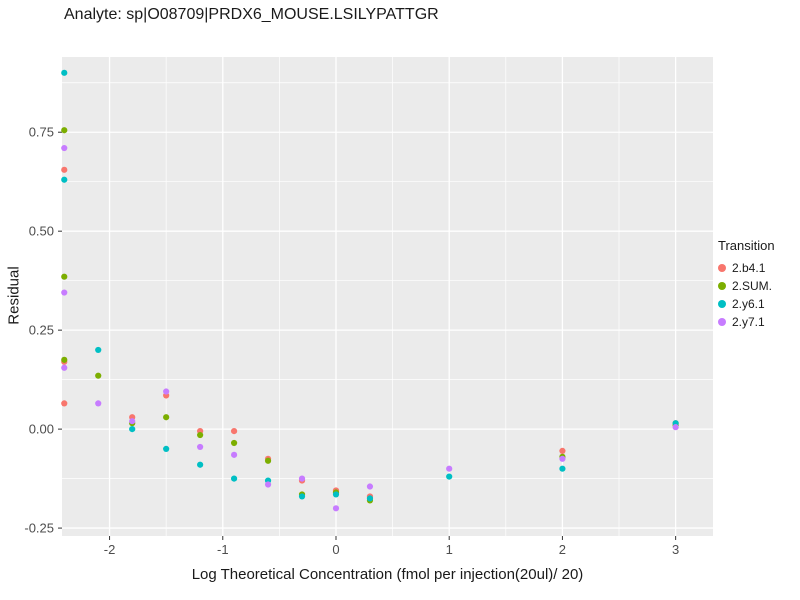 The width and height of the screenshot is (800, 600). Describe the element at coordinates (41, 330) in the screenshot. I see `y-tick-label: 0.25` at that location.